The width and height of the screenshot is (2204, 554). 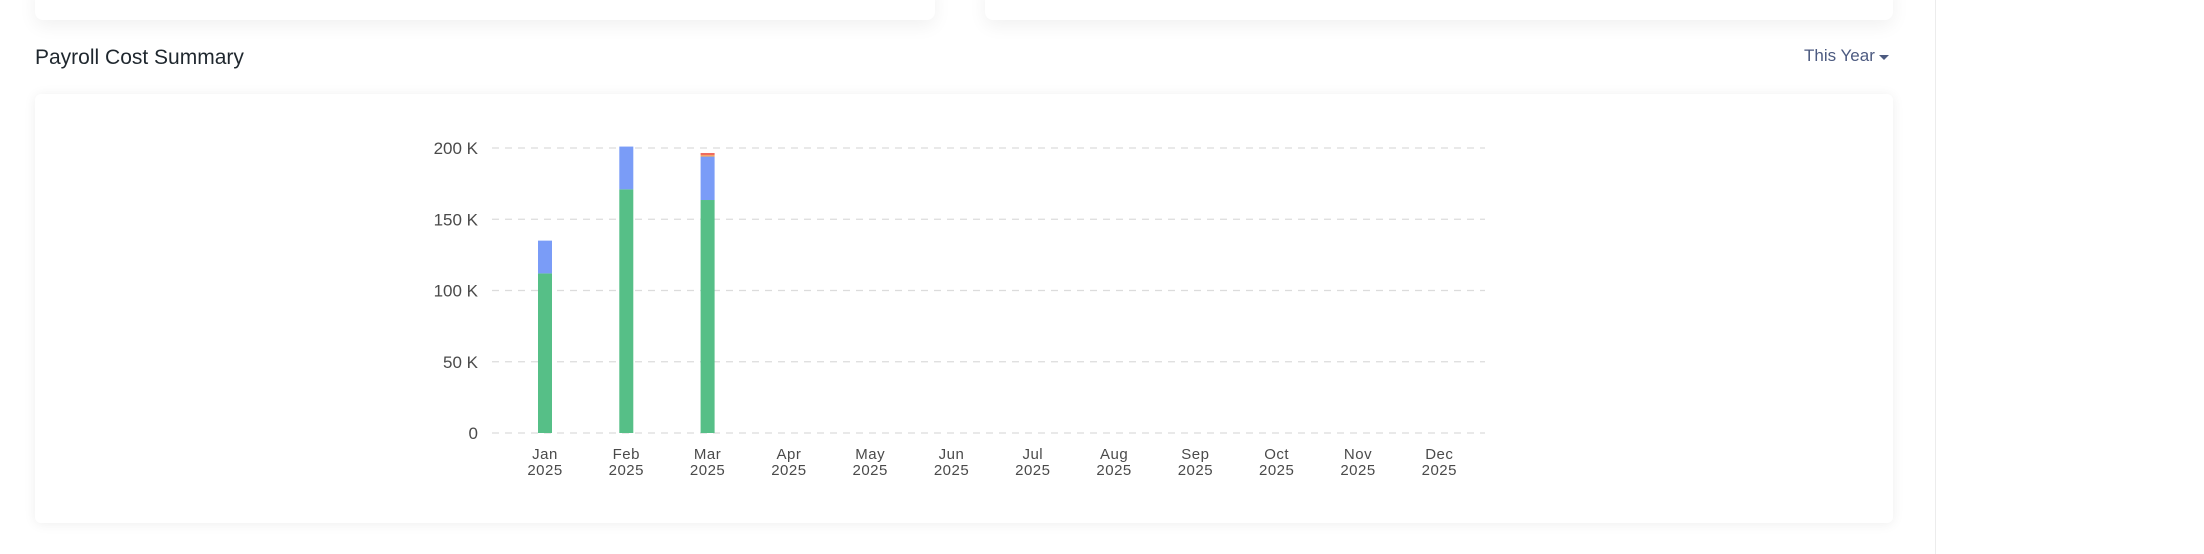 What do you see at coordinates (485, 10) in the screenshot?
I see `top-card-left` at bounding box center [485, 10].